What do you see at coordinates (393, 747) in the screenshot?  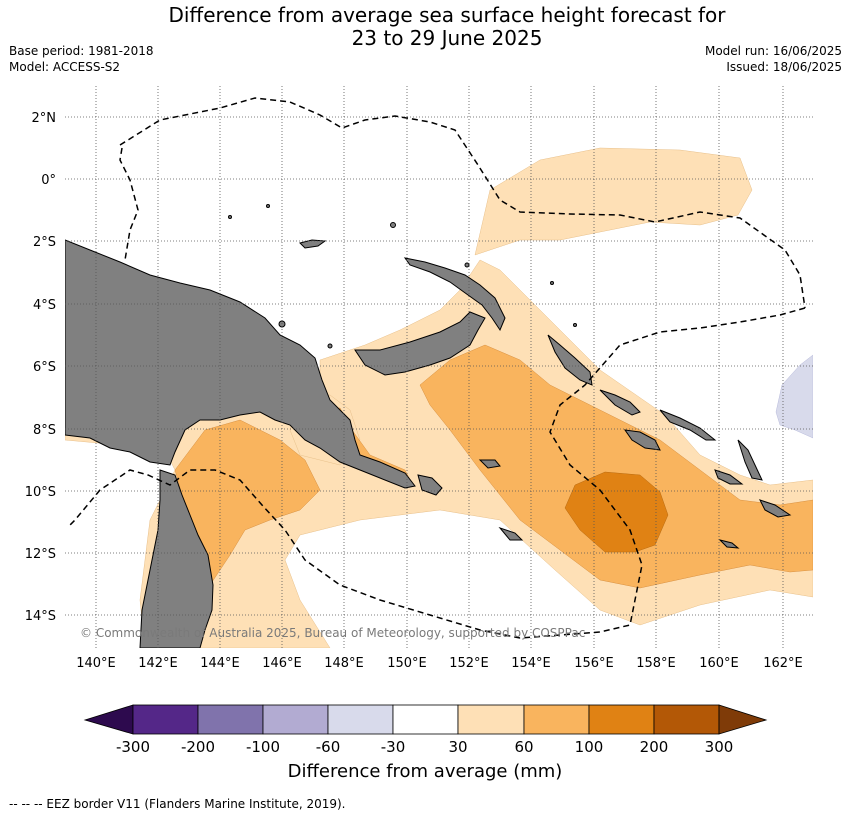 I see `colorbar-tick: -30` at bounding box center [393, 747].